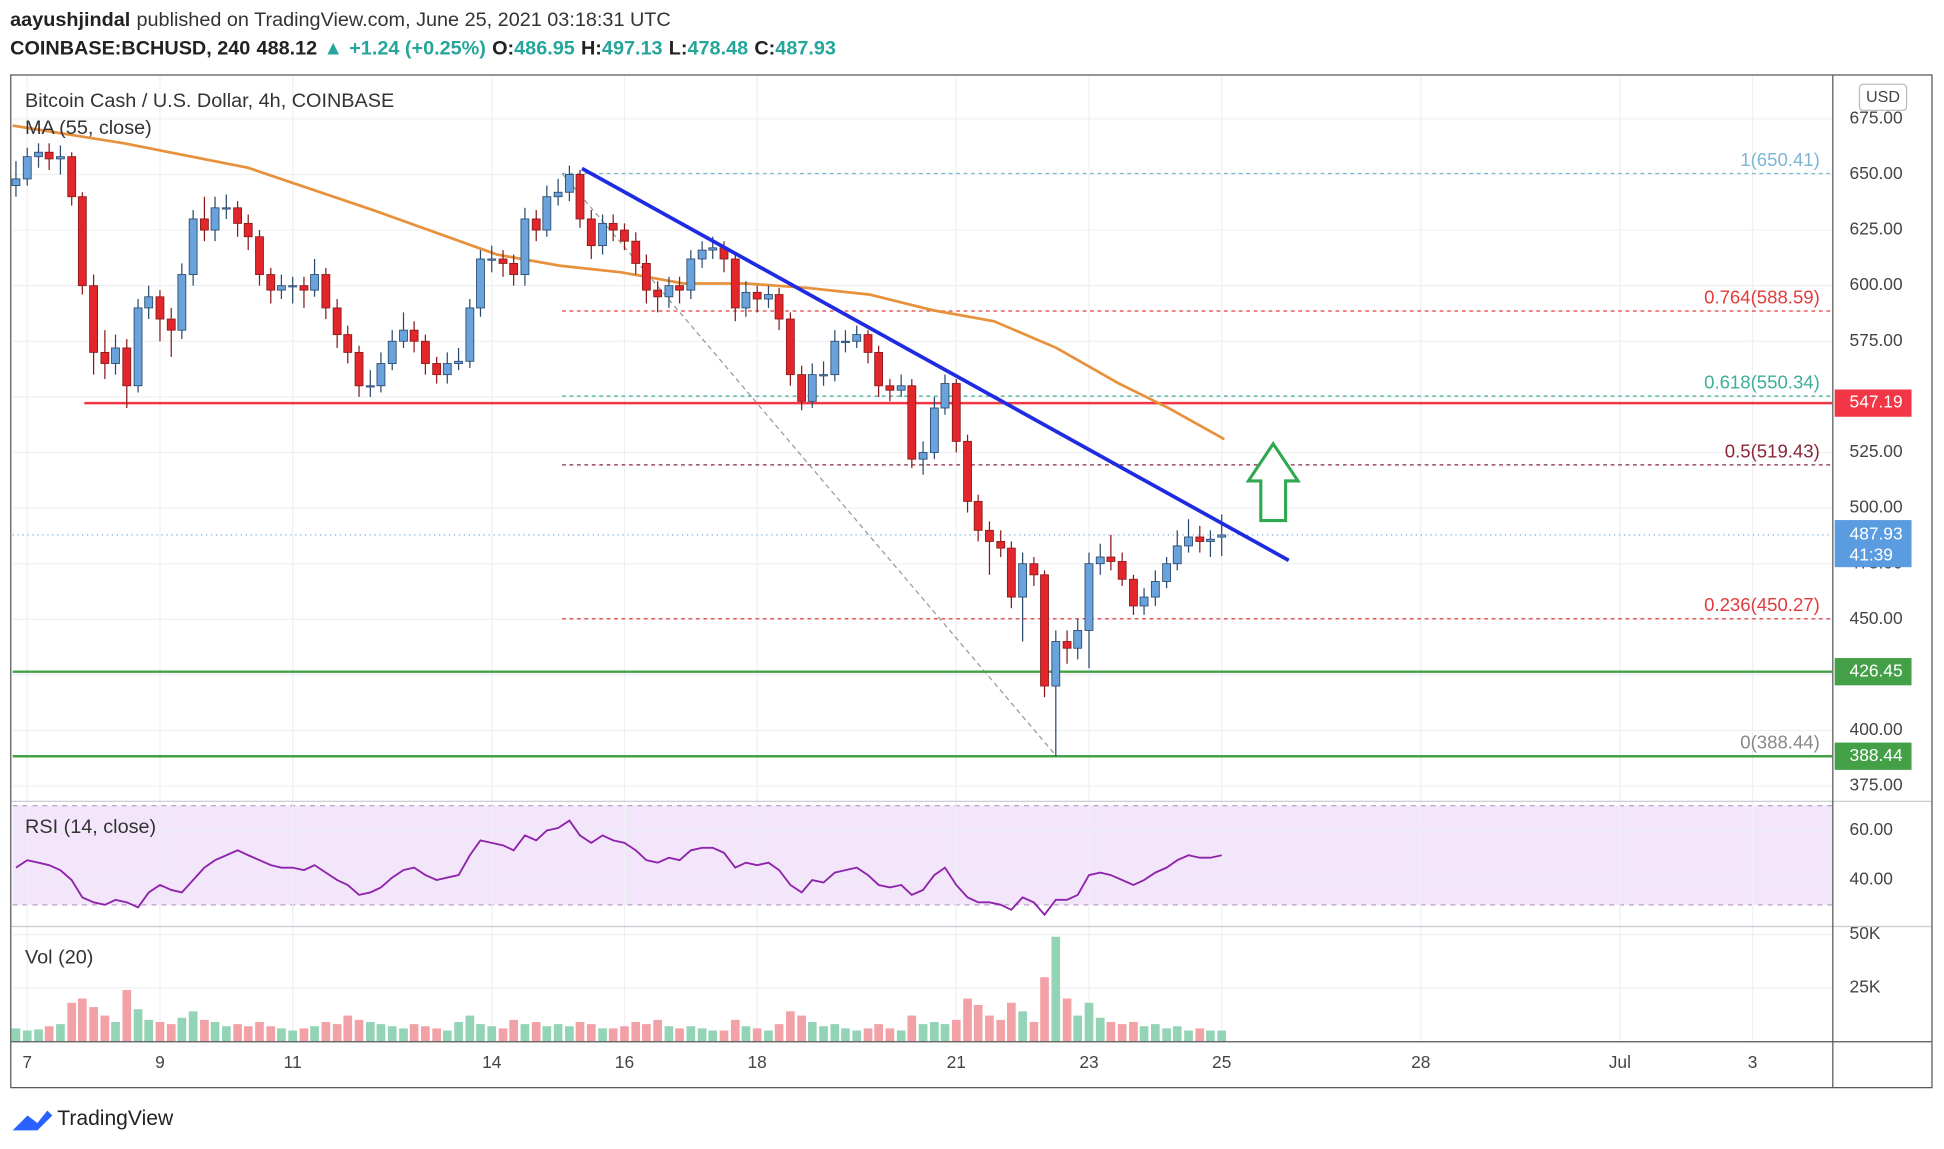  Describe the element at coordinates (1871, 555) in the screenshot. I see `countdown: 41:39` at that location.